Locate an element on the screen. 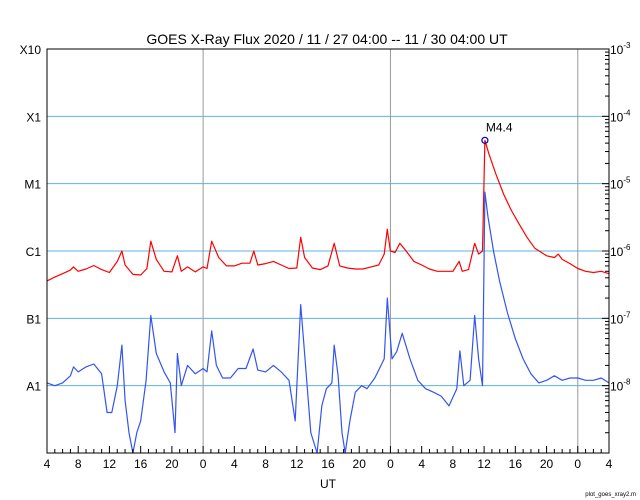 This screenshot has height=500, width=640. flare-annotation: M4.4 is located at coordinates (497, 132).